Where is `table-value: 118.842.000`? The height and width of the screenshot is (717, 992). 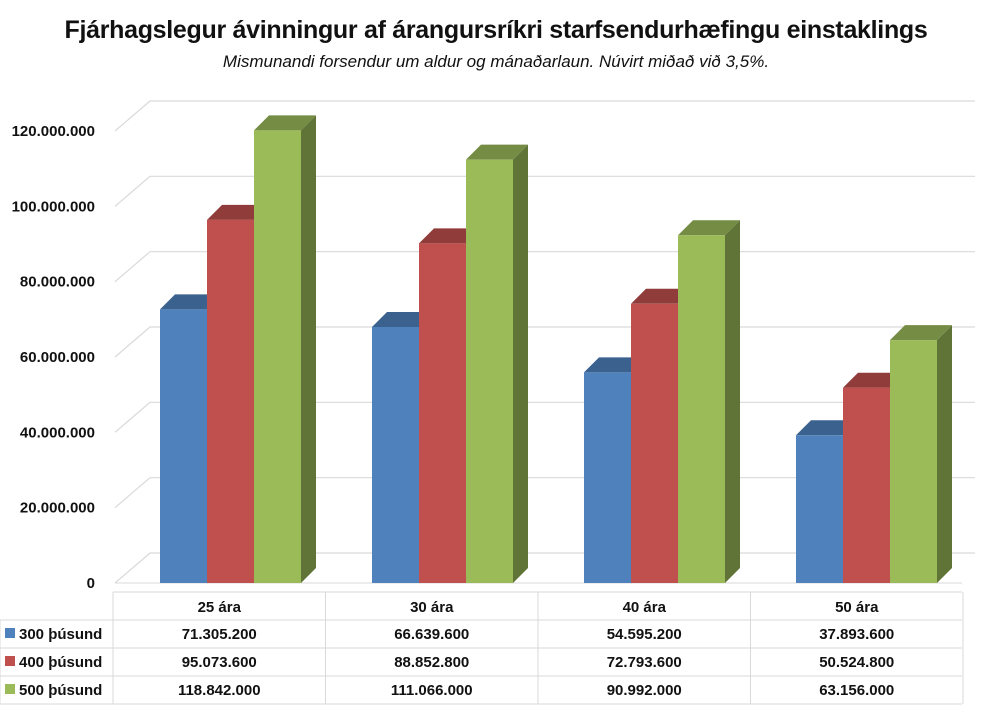
table-value: 118.842.000 is located at coordinates (219, 690).